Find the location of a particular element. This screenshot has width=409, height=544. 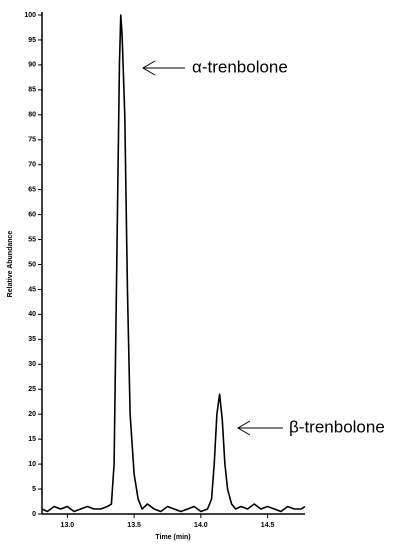

y-tick-label: 40 is located at coordinates (32, 314).